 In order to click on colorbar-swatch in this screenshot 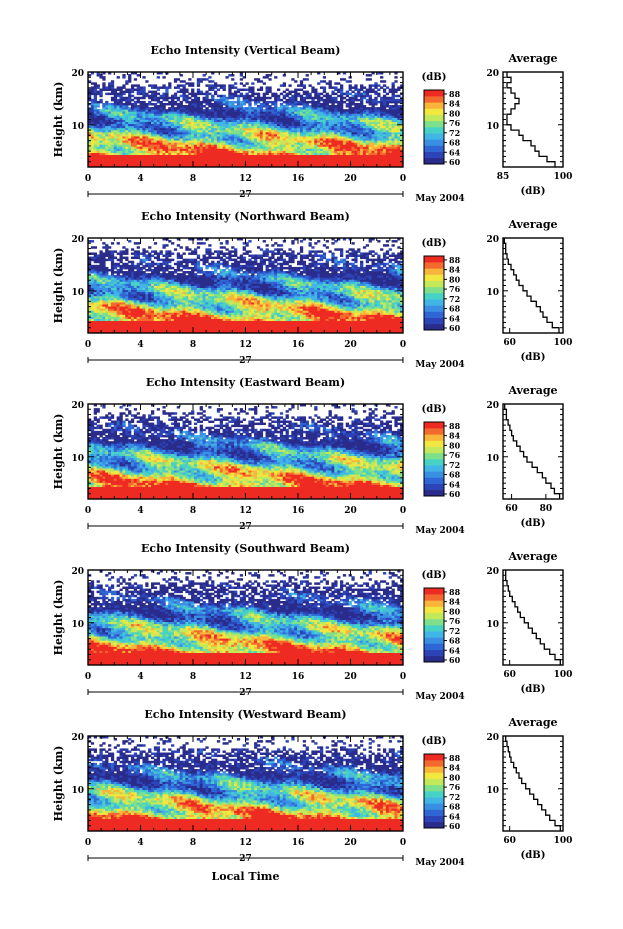, I will do `click(434, 99)`.